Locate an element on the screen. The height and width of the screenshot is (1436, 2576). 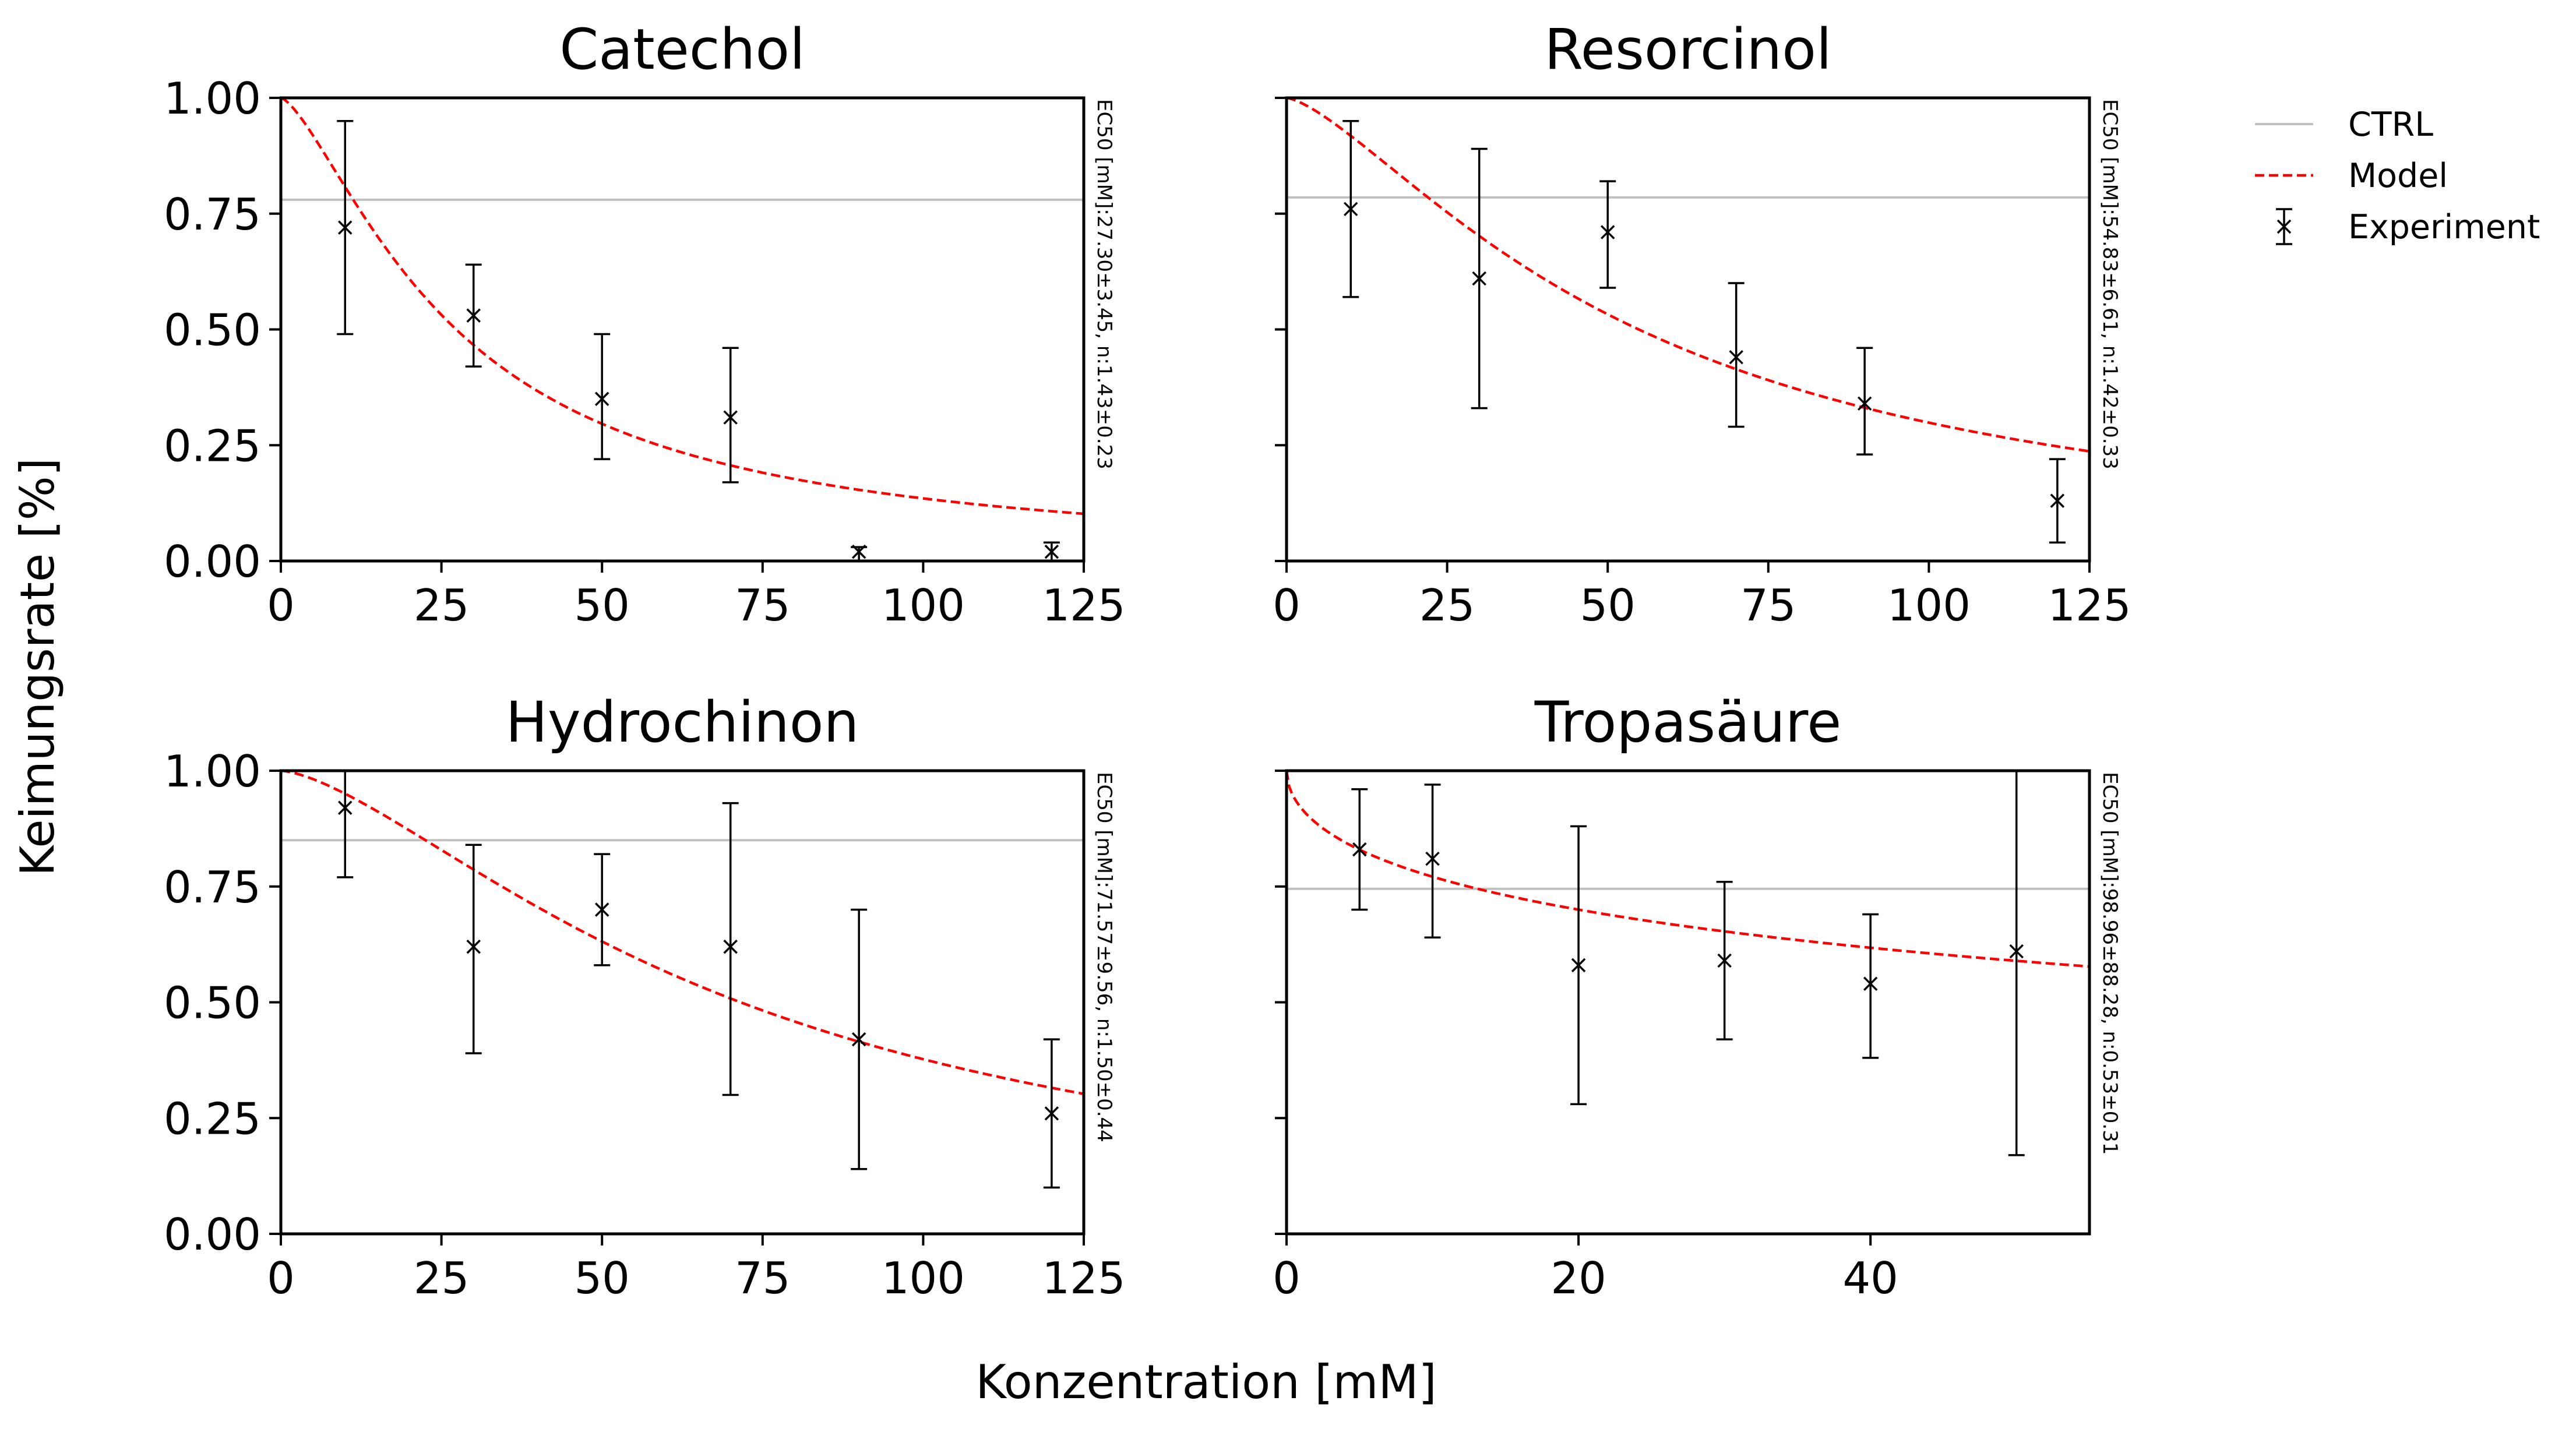
legend-item: CTRL is located at coordinates (2344, 125).